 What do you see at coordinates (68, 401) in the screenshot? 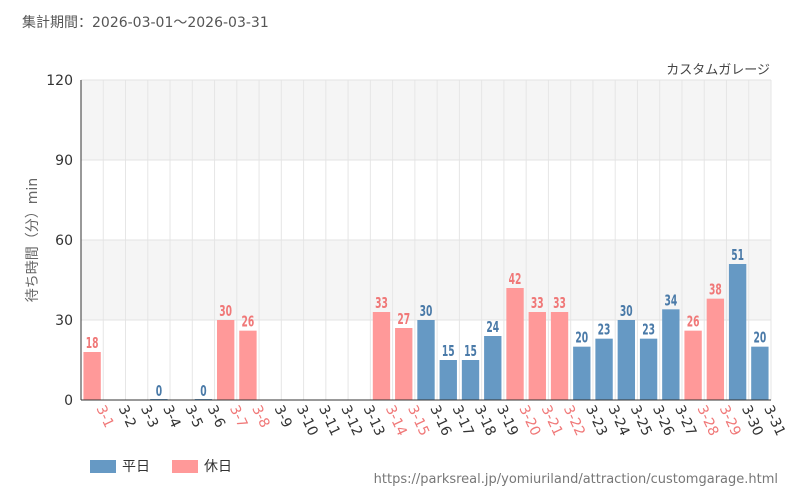
I see `y-tick-label: 0` at bounding box center [68, 401].